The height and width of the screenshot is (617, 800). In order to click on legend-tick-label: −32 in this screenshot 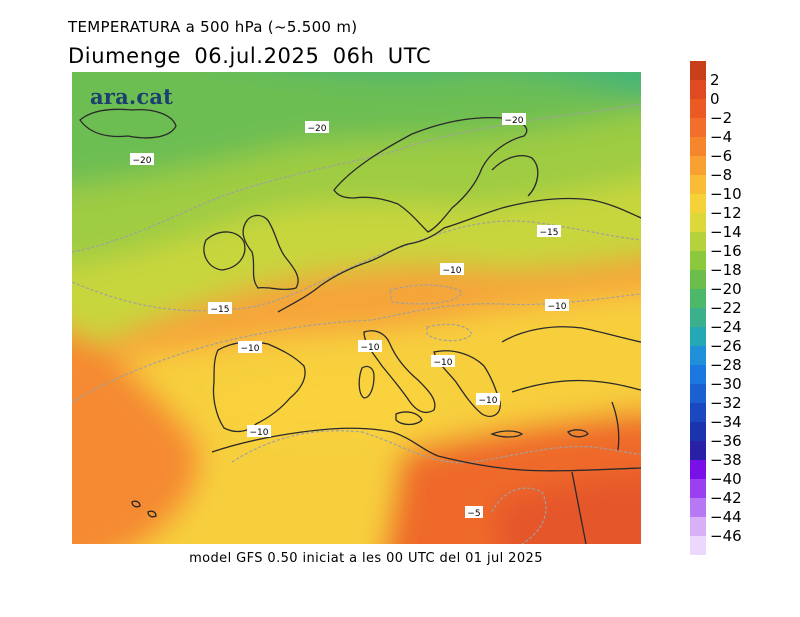, I will do `click(726, 403)`.